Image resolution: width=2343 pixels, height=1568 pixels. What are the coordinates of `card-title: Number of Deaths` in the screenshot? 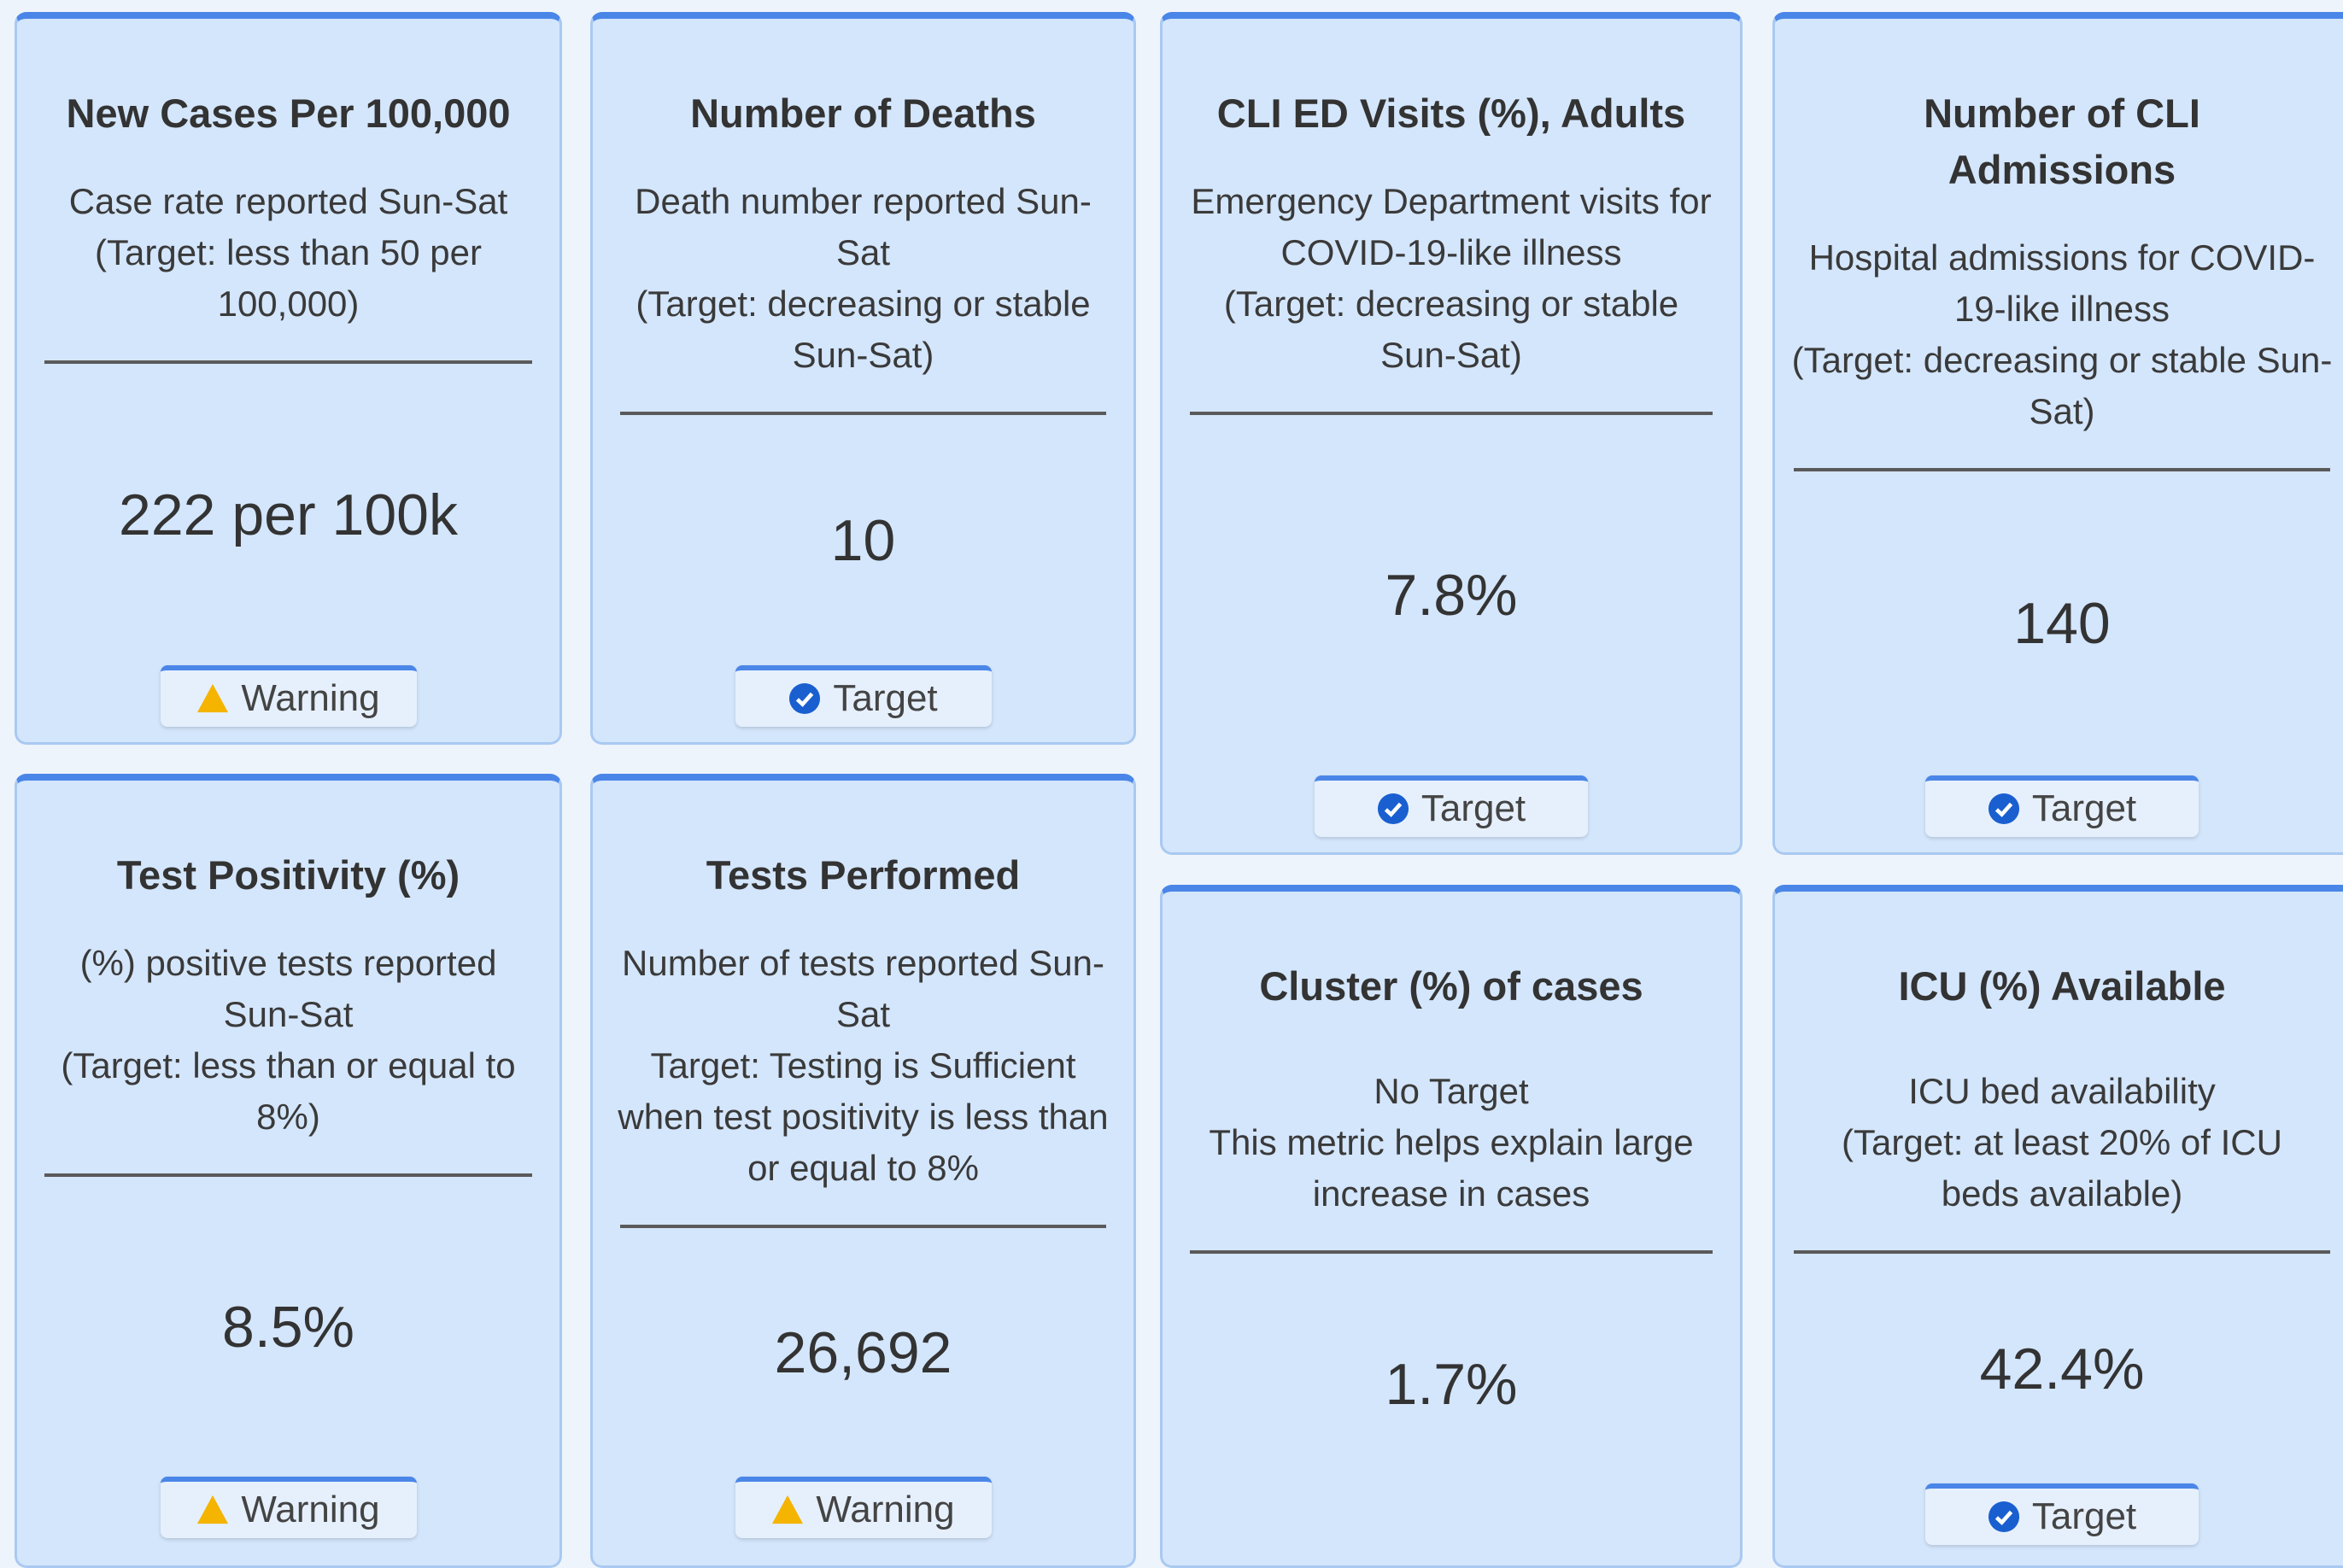 It's located at (863, 114).